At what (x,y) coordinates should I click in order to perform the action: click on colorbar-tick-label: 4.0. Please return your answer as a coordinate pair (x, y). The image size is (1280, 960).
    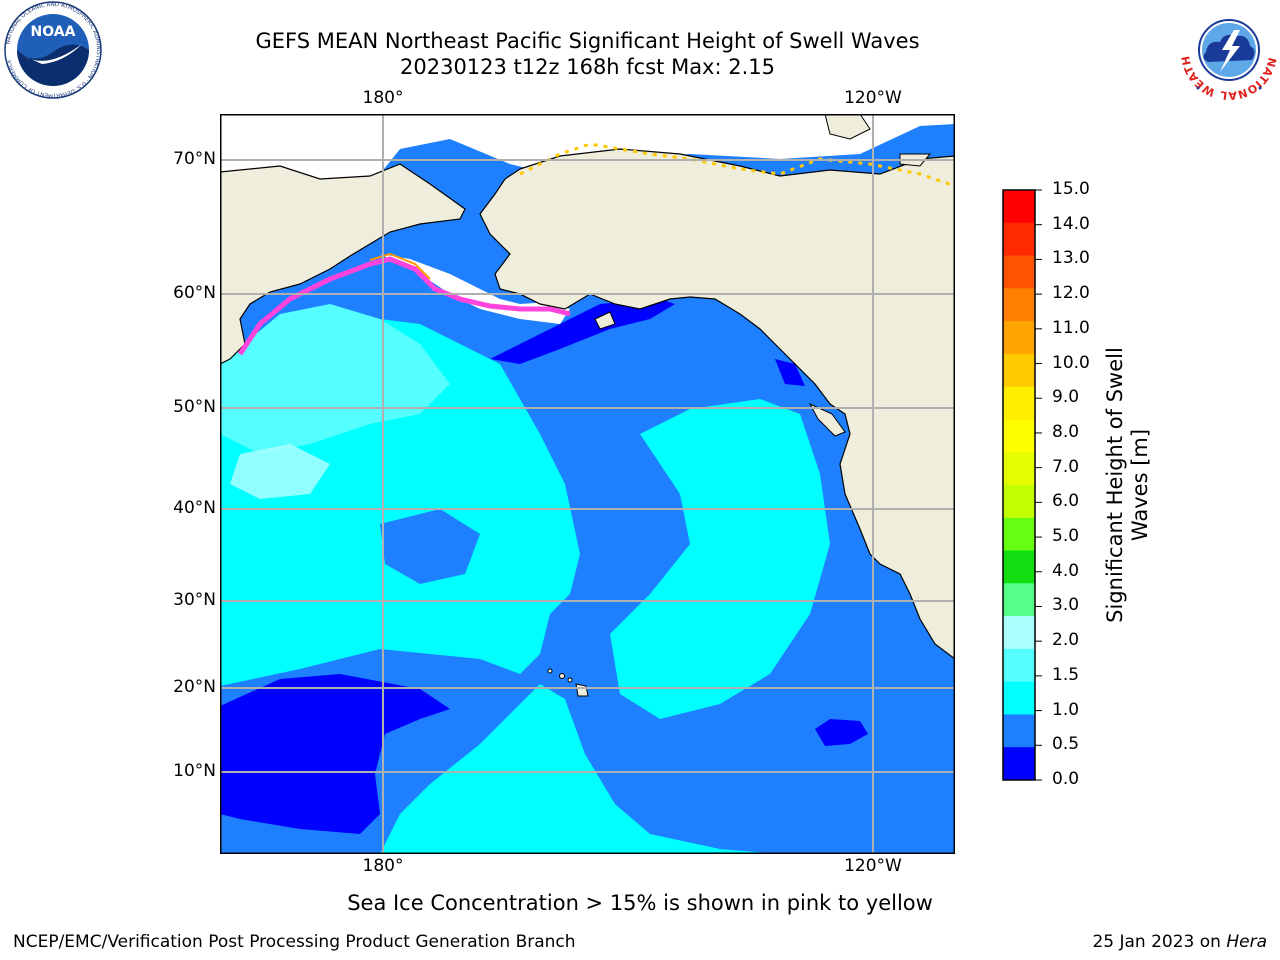
    Looking at the image, I should click on (1066, 570).